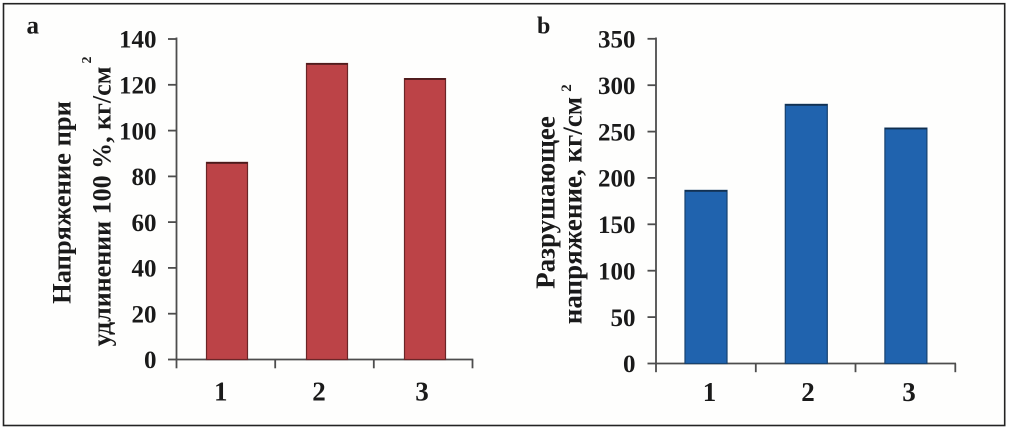  I want to click on svg-text: 140, so click(138, 40).